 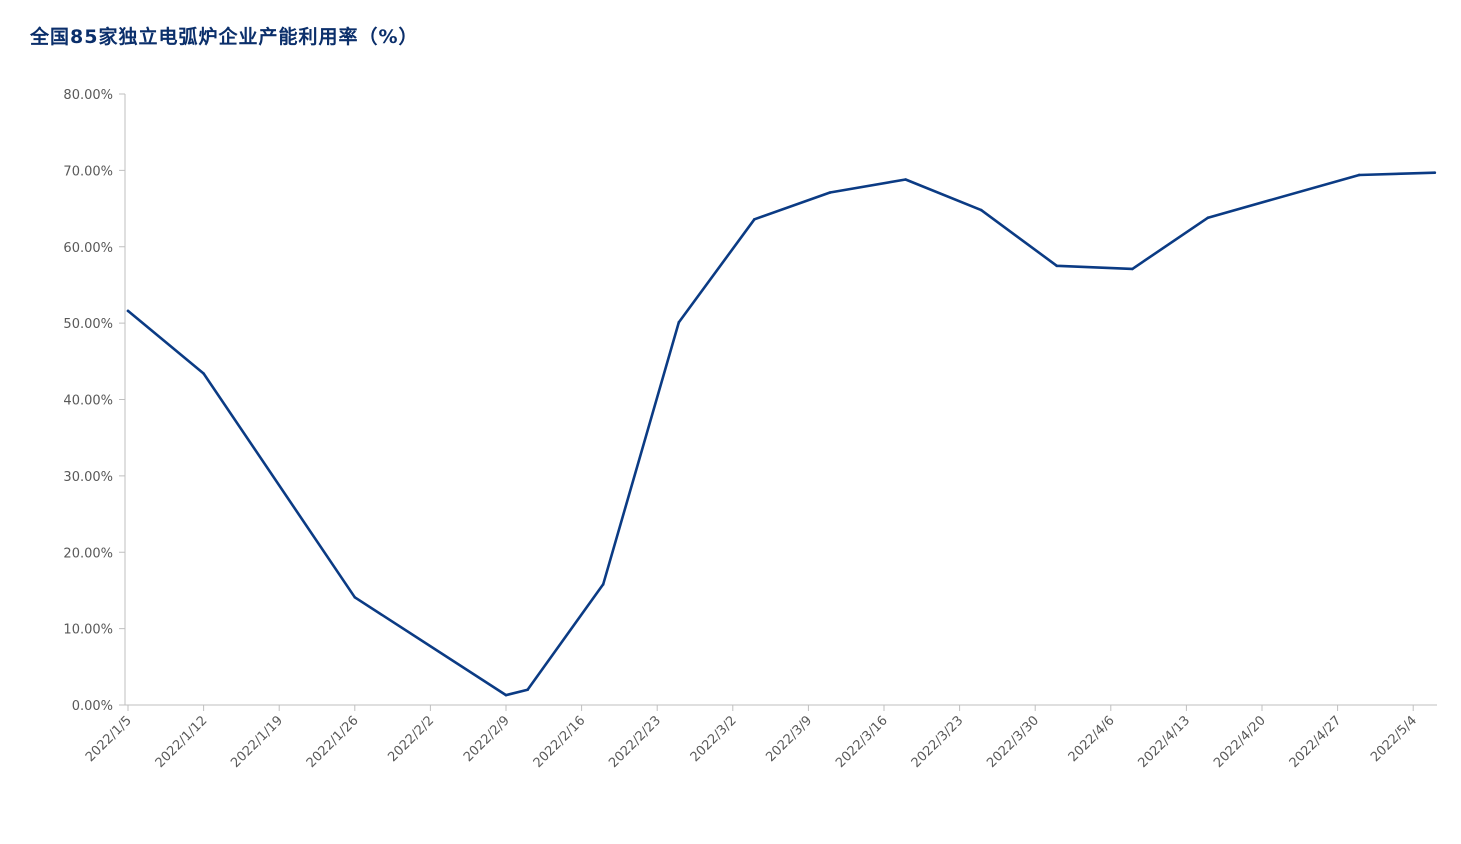 What do you see at coordinates (88, 95) in the screenshot?
I see `y-tick-label: 80.00%` at bounding box center [88, 95].